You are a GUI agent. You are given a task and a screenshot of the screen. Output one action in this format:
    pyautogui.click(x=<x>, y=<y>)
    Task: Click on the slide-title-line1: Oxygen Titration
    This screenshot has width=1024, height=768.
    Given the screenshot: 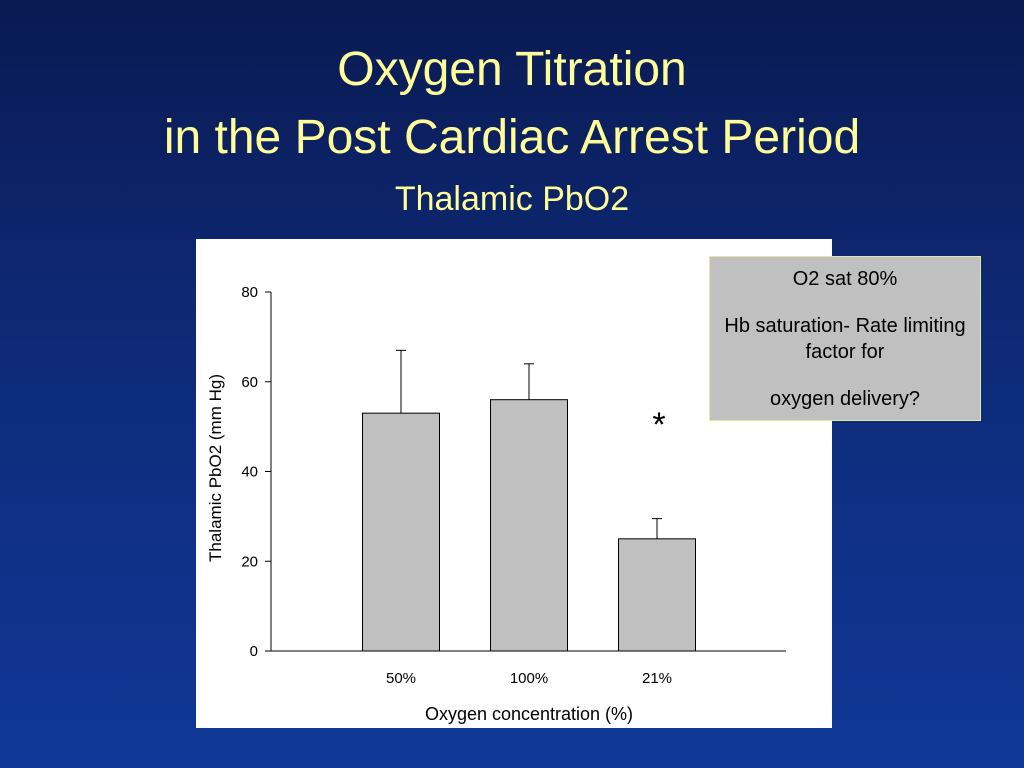 What is the action you would take?
    pyautogui.click(x=512, y=69)
    